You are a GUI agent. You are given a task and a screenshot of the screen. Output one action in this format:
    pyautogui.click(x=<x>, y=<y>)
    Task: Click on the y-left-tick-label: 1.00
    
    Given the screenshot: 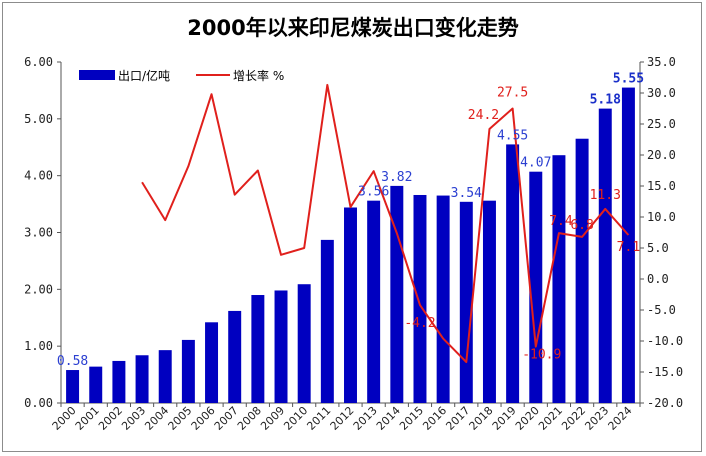 What is the action you would take?
    pyautogui.click(x=38, y=346)
    